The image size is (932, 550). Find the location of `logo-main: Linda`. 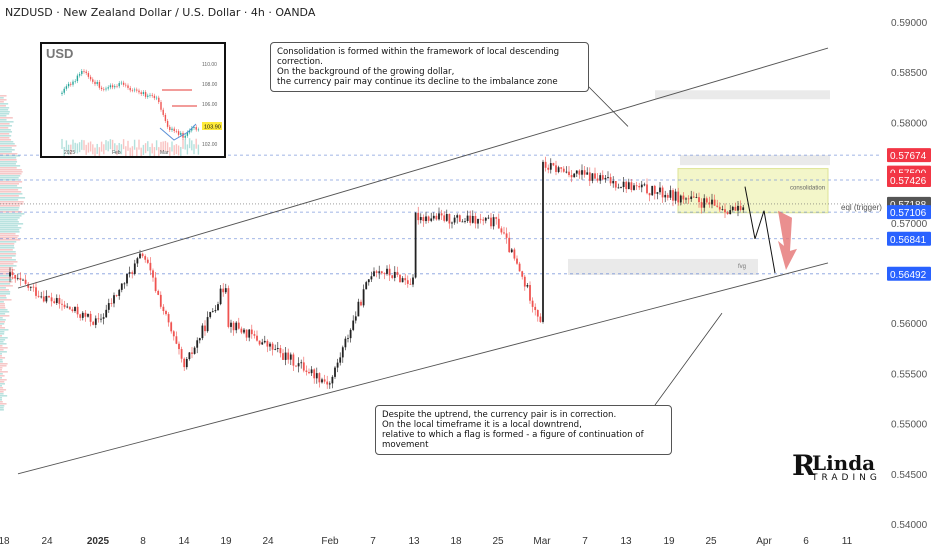

logo-main: Linda is located at coordinates (844, 463).